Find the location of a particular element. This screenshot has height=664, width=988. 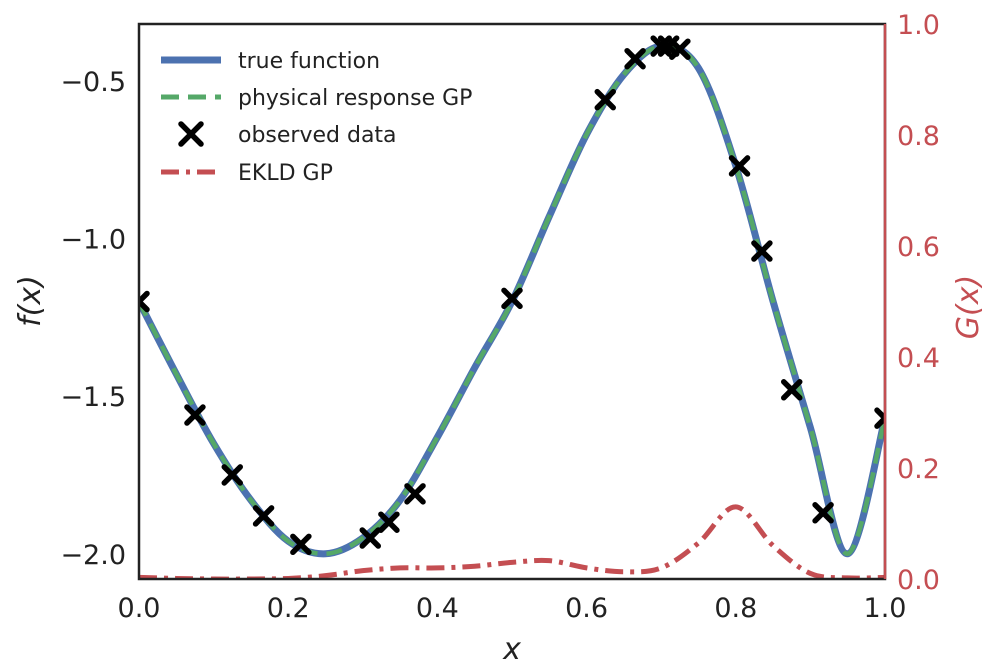

y2-tick-label: 0.0 is located at coordinates (918, 580).